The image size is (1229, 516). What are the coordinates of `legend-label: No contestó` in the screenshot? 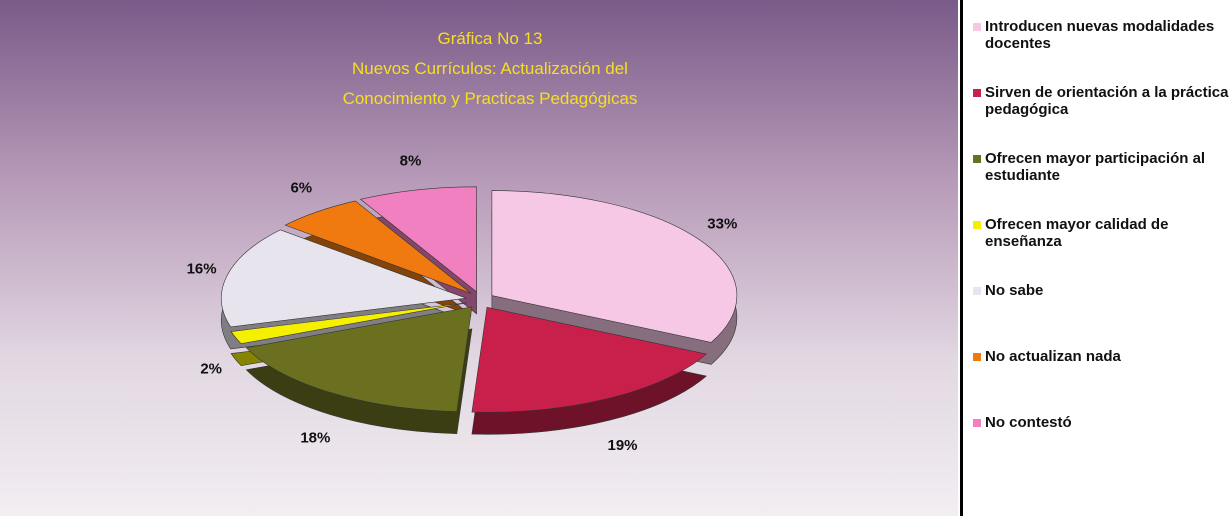 It's located at (1028, 422).